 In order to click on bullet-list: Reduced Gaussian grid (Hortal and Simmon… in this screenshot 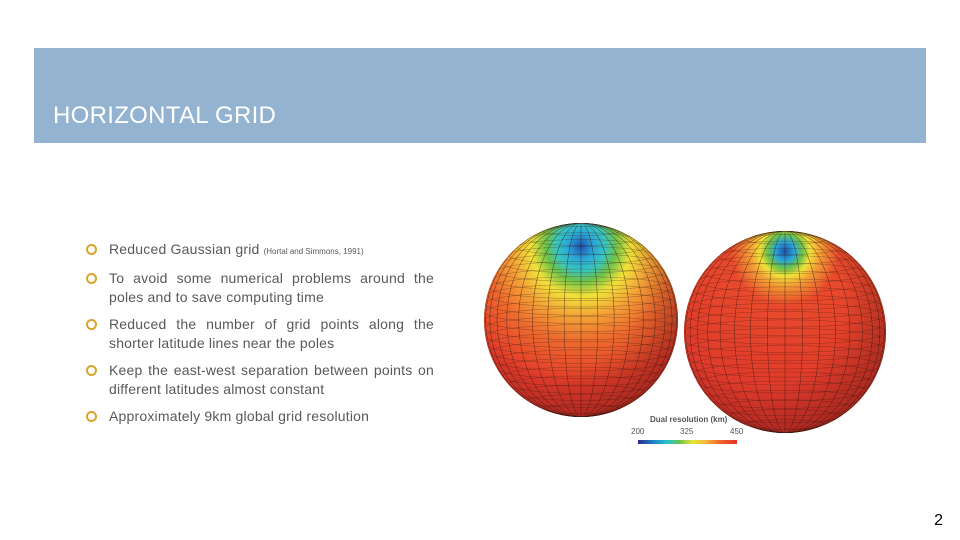, I will do `click(260, 337)`.